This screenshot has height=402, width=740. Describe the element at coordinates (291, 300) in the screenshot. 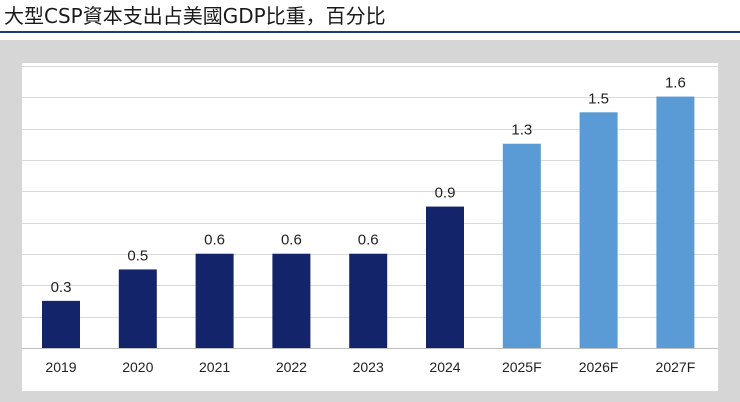

I see `bar-2022` at that location.